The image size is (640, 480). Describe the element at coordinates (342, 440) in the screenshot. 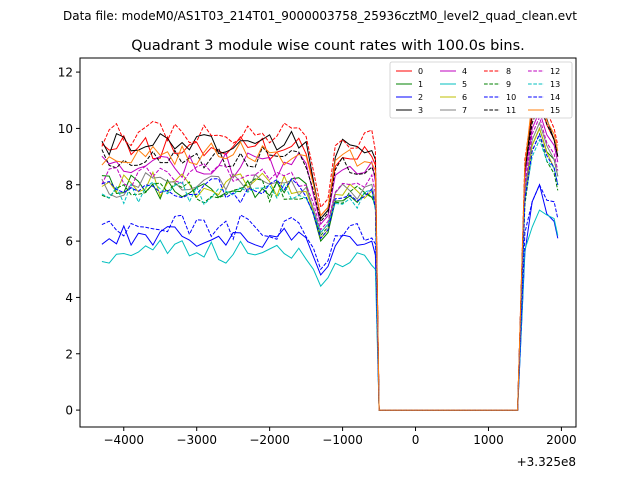

I see `x-tick-label: −1000` at that location.